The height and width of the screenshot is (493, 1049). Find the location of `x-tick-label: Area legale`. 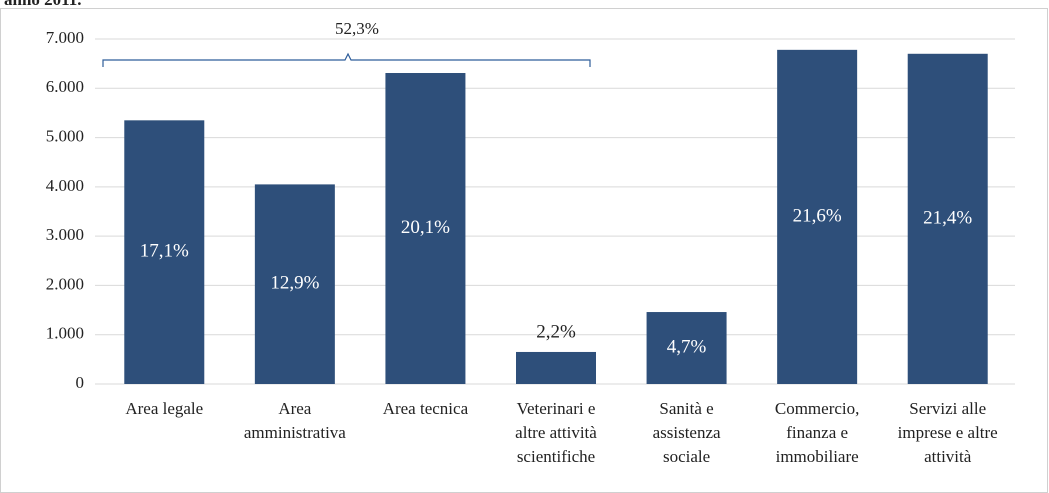

x-tick-label: Area legale is located at coordinates (164, 408).